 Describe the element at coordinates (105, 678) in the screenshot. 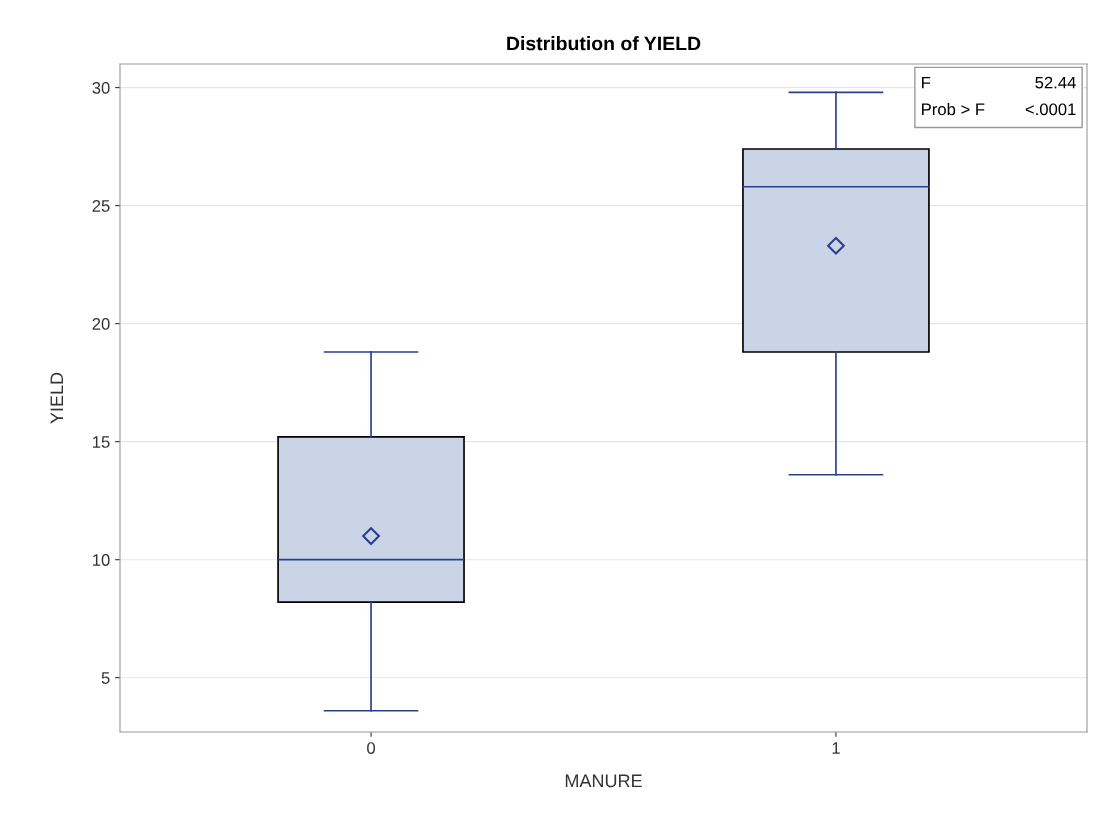

I see `y-tick-label: 5` at that location.